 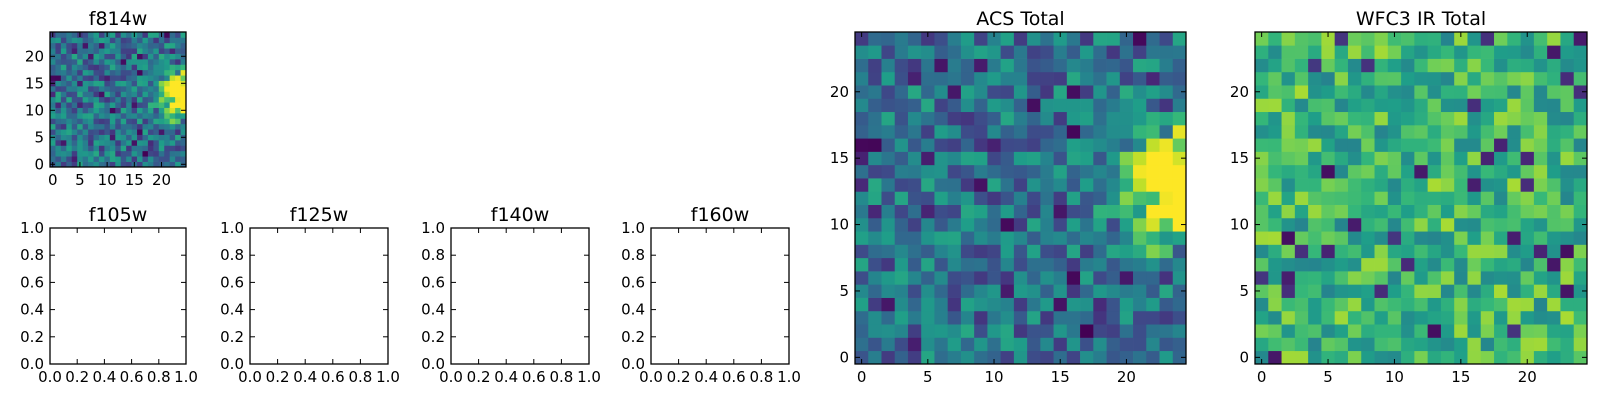 I want to click on y-tick-label: 15, so click(x=1239, y=158).